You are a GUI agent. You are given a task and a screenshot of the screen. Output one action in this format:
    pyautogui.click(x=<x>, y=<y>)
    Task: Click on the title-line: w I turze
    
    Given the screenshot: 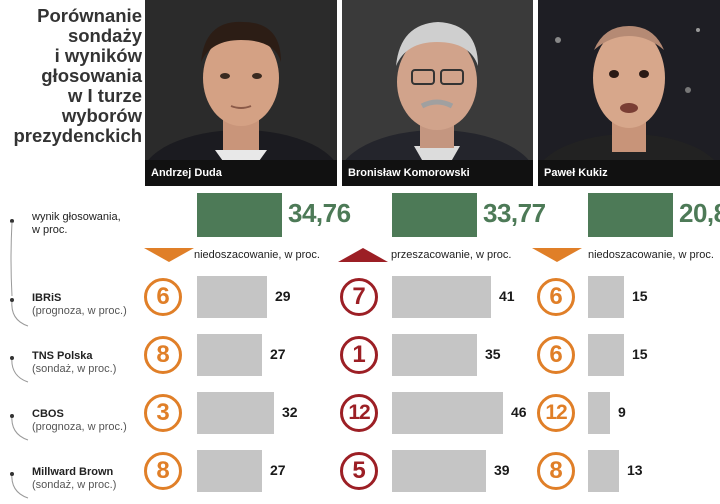 What is the action you would take?
    pyautogui.click(x=104, y=95)
    